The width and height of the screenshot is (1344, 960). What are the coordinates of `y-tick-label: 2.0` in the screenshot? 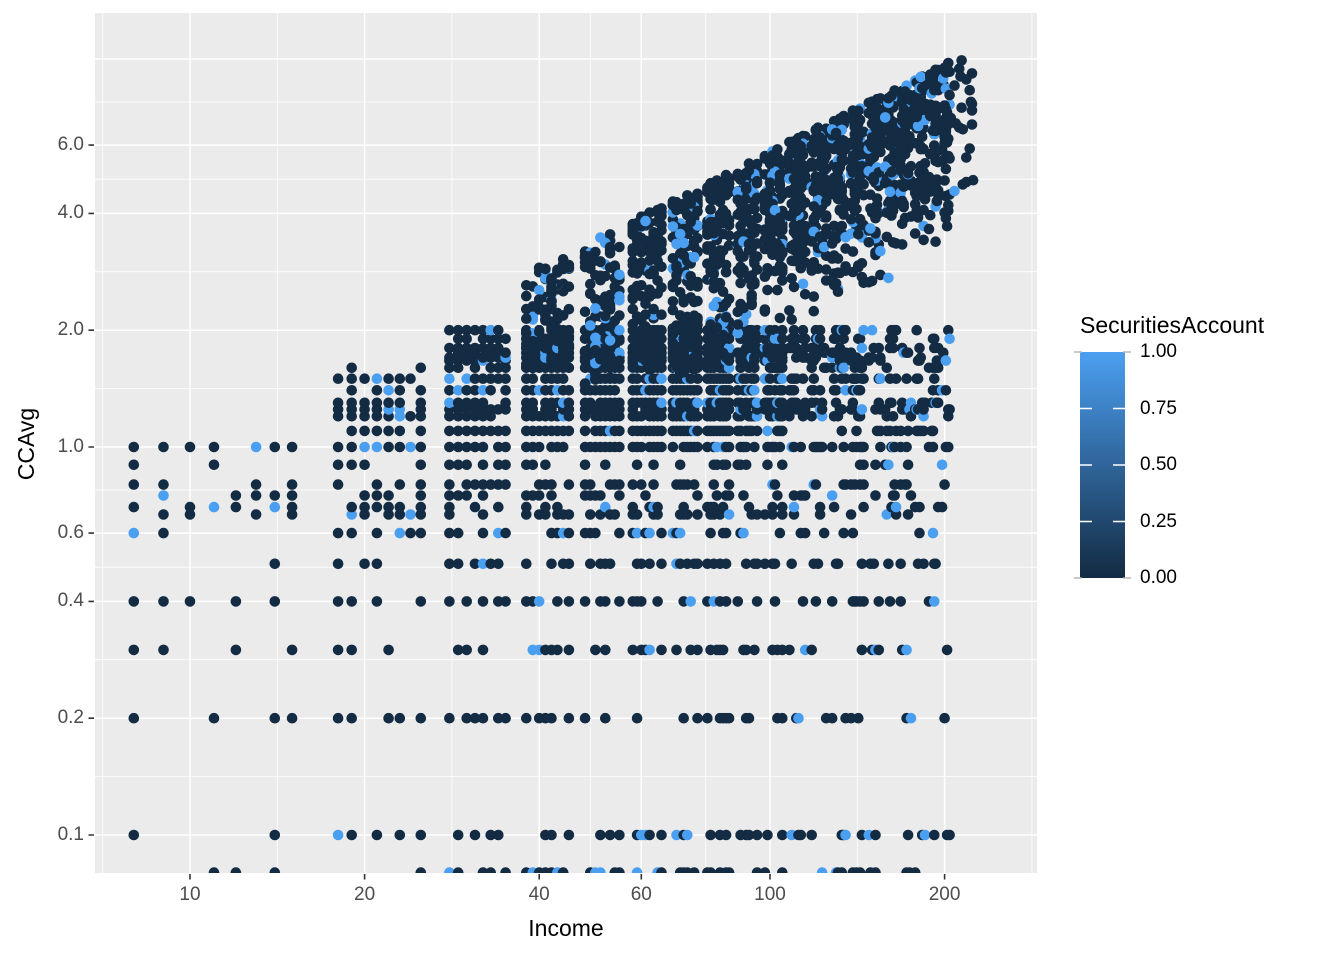 It's located at (70, 330).